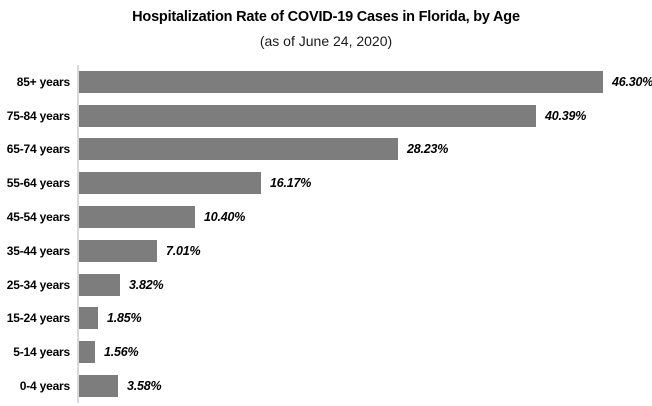  I want to click on bar-track: 46.30%, so click(364, 81).